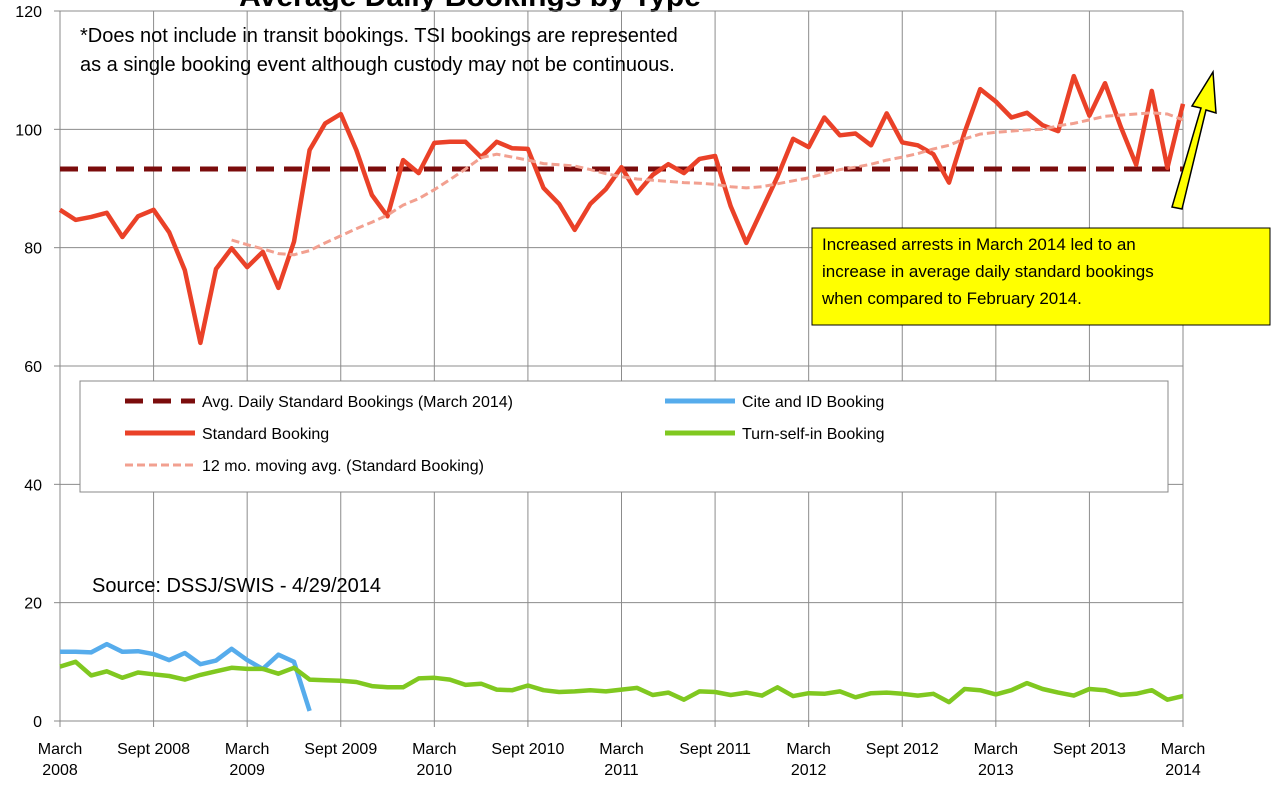 The width and height of the screenshot is (1273, 789). Describe the element at coordinates (996, 760) in the screenshot. I see `x-tick-label: March 2013` at that location.